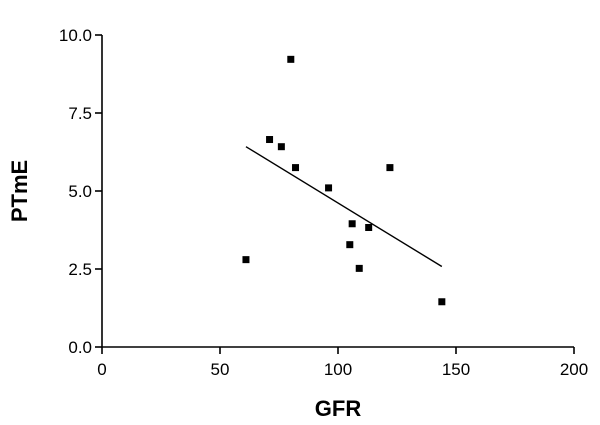 This screenshot has width=600, height=425. I want to click on x-tick-label: 0, so click(101, 369).